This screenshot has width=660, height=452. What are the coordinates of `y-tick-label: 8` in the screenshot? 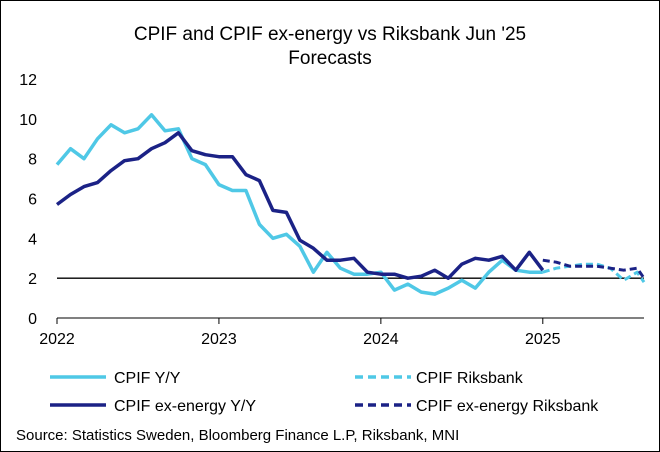 It's located at (32, 160).